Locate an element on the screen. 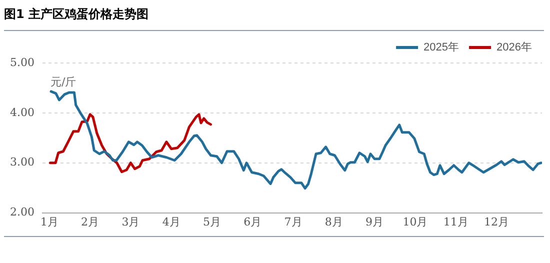 The width and height of the screenshot is (550, 263). x-tick-label: 4月 is located at coordinates (171, 221).